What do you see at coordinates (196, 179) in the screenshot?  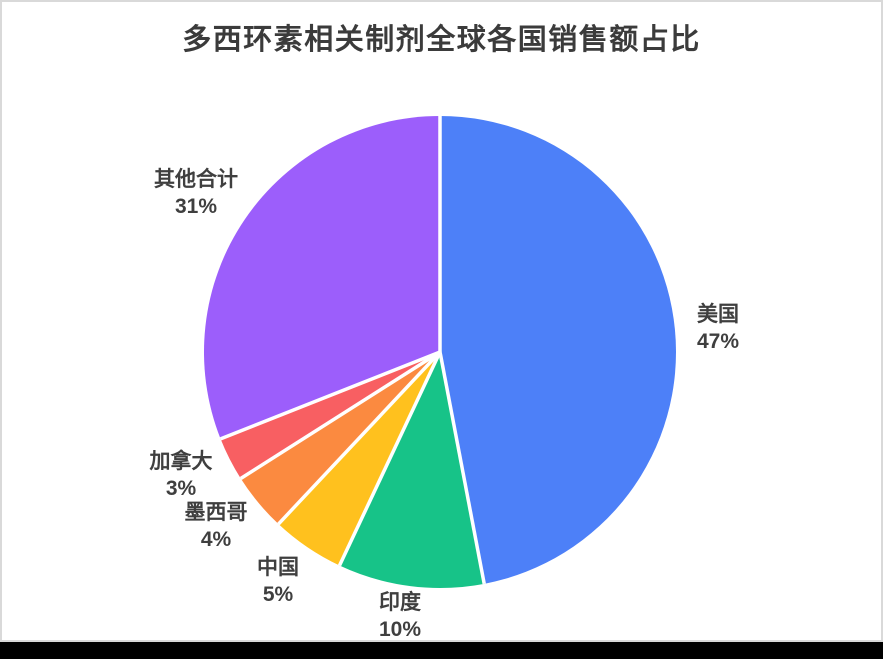 I see `slice-label-others-name: 其他合计` at bounding box center [196, 179].